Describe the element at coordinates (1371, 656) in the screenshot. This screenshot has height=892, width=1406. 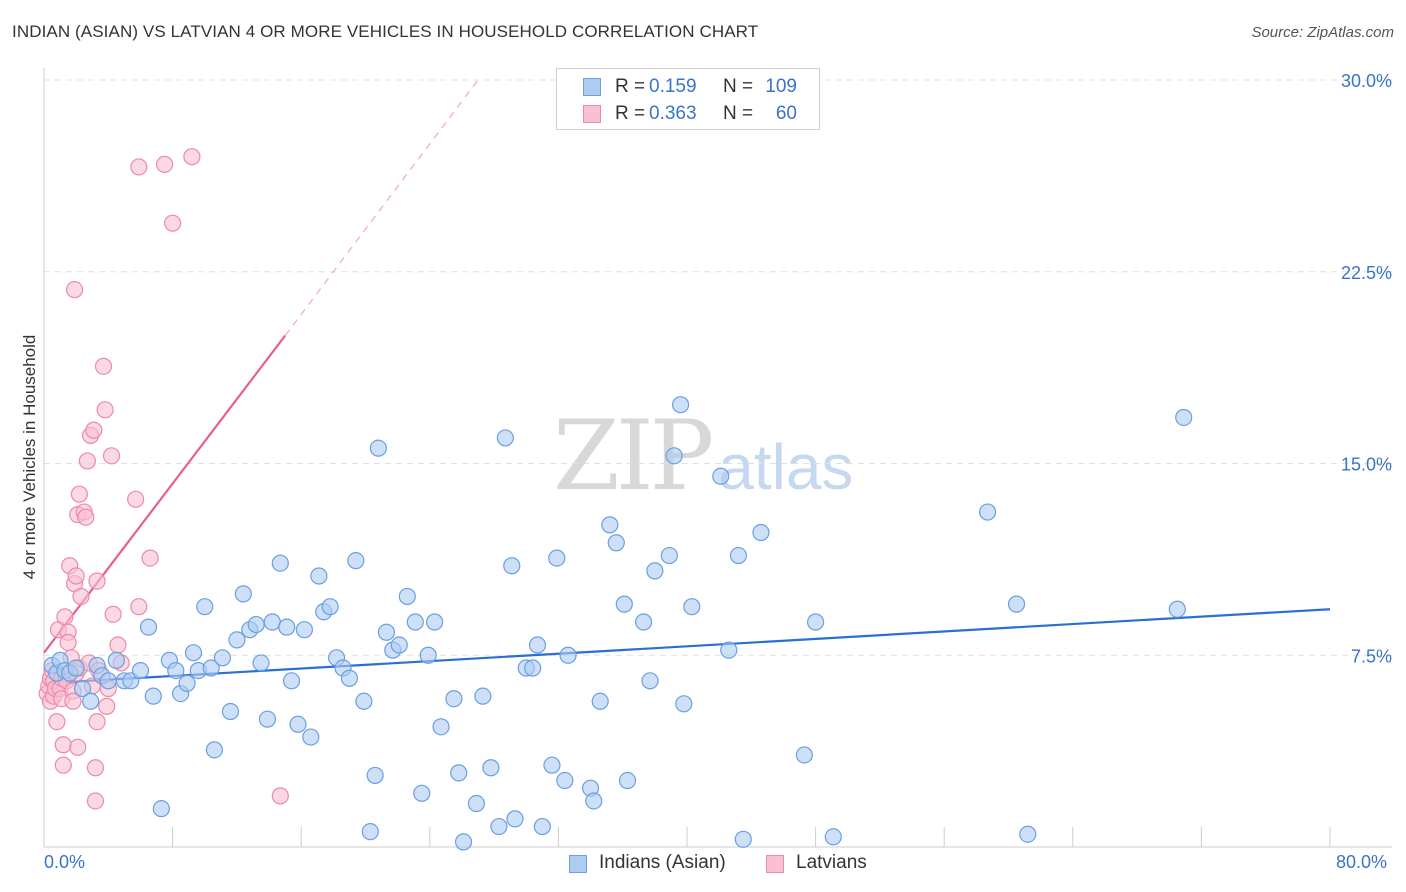
I see `y-tick-label: 7.5%` at that location.